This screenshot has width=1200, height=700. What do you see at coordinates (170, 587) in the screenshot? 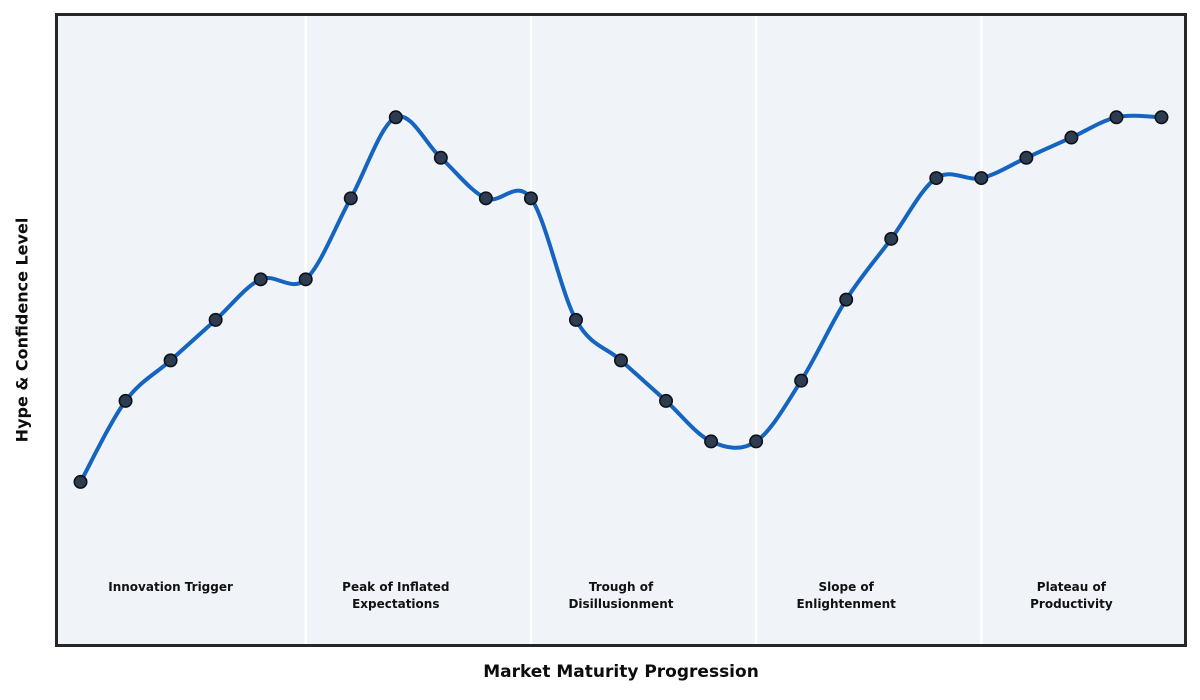
I see `phase-label-innovation-trigger: Innovation Trigger` at bounding box center [170, 587].